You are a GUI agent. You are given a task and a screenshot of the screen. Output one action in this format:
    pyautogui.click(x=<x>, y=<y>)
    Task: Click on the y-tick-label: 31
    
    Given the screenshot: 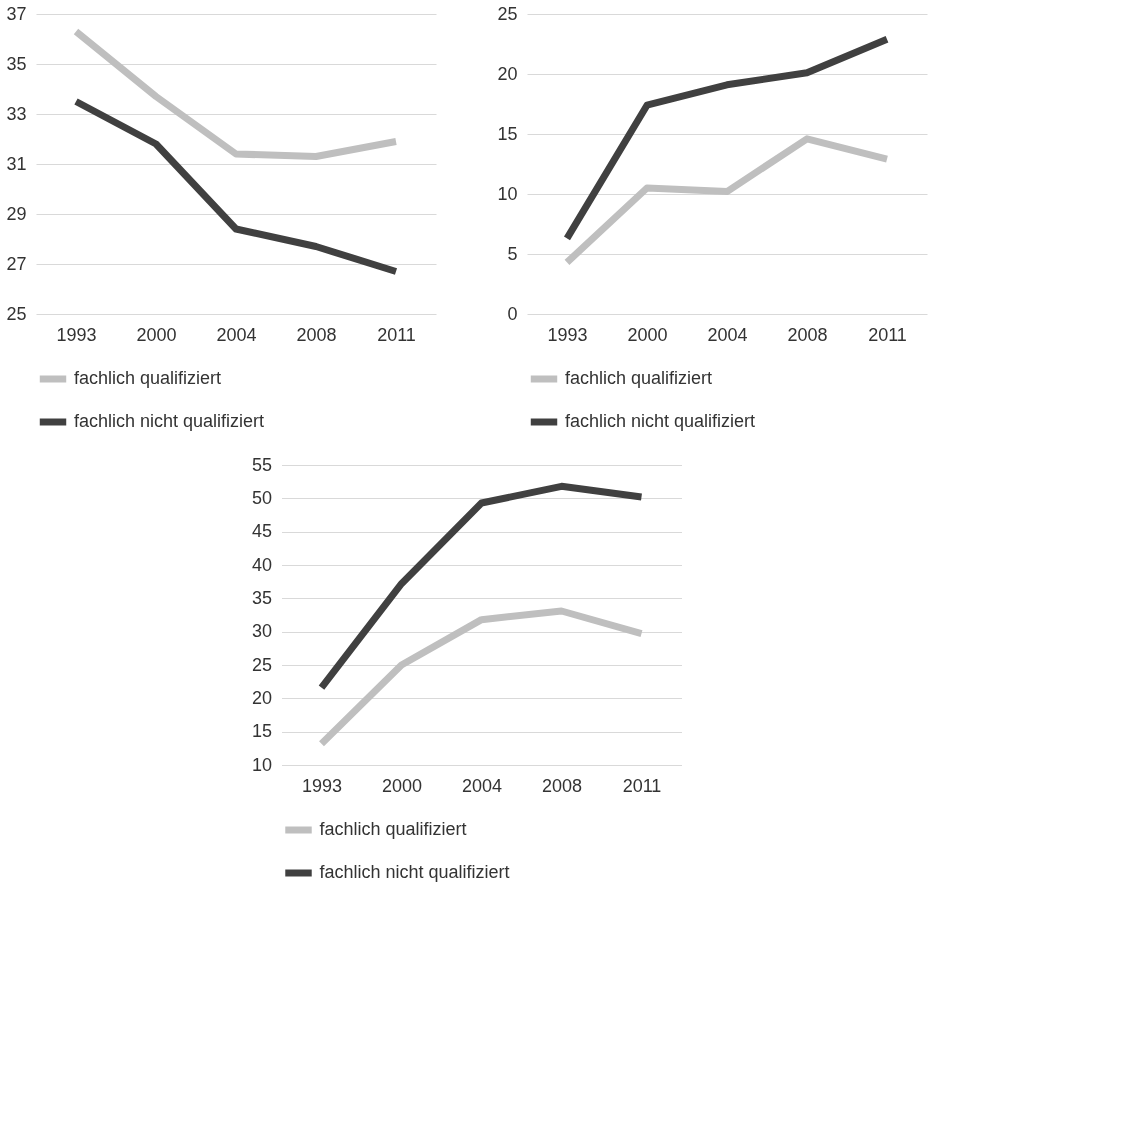 What is the action you would take?
    pyautogui.click(x=16, y=163)
    